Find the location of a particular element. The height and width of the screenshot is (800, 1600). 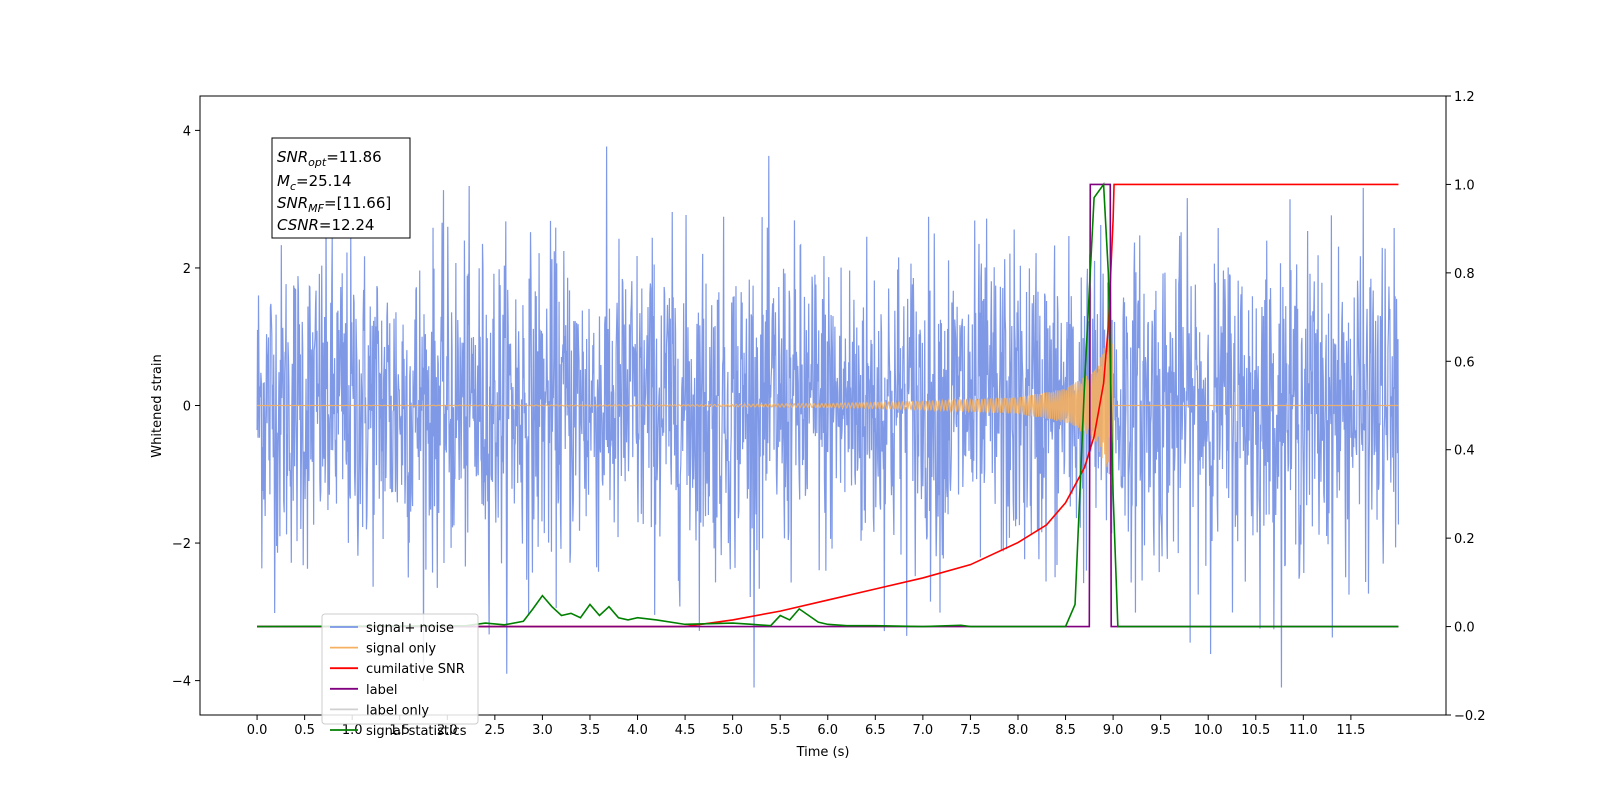

x-tick-label: 0.5 is located at coordinates (304, 730).